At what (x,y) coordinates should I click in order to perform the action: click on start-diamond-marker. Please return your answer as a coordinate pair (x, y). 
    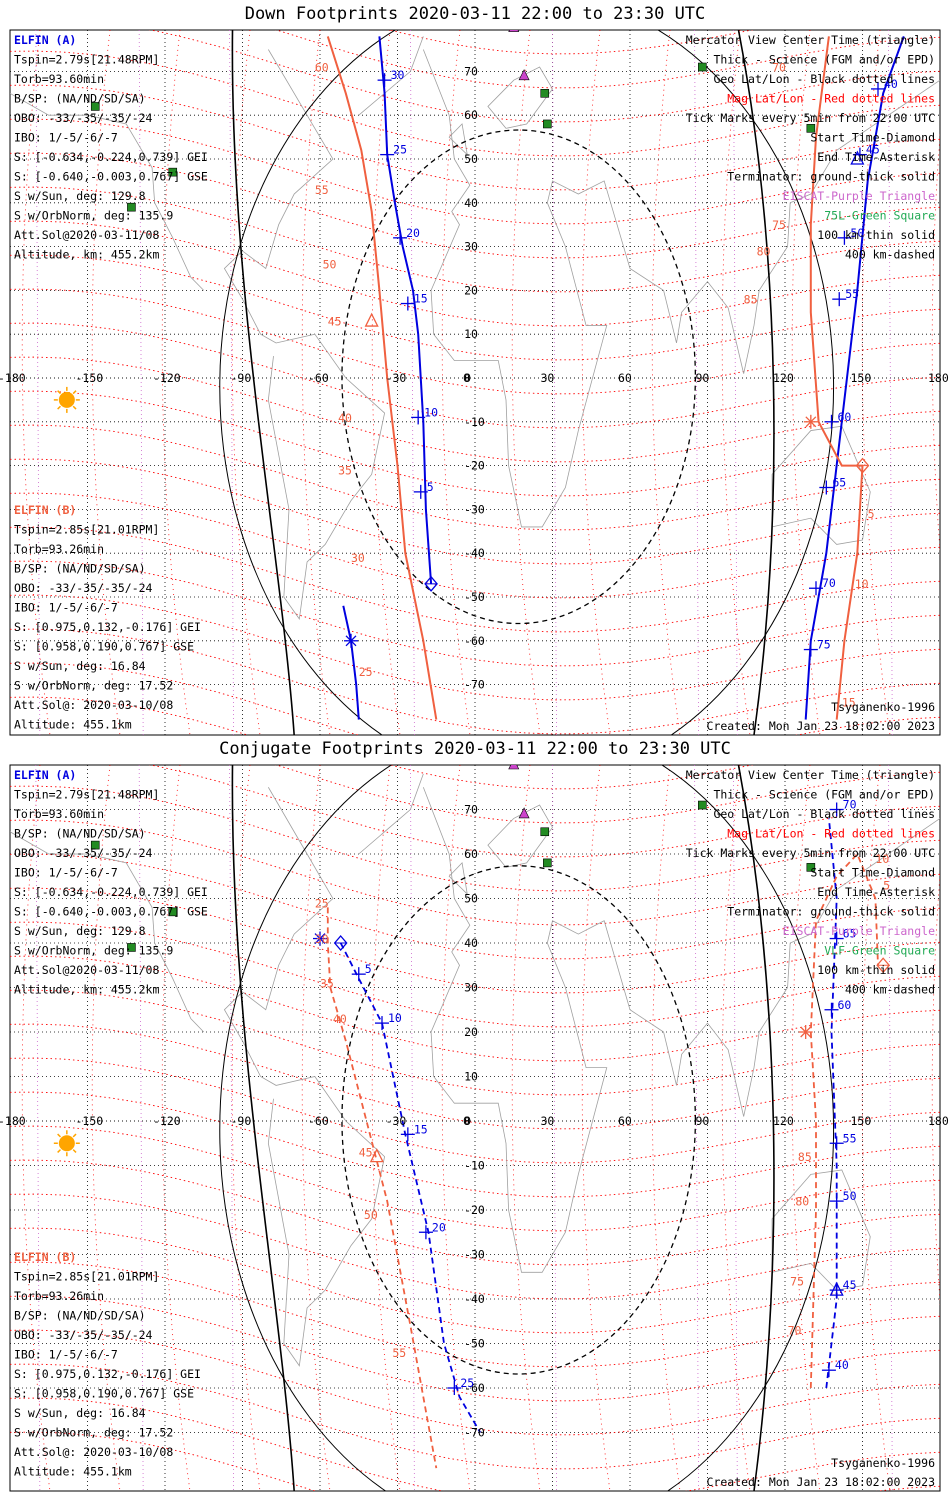
    Looking at the image, I should click on (431, 583).